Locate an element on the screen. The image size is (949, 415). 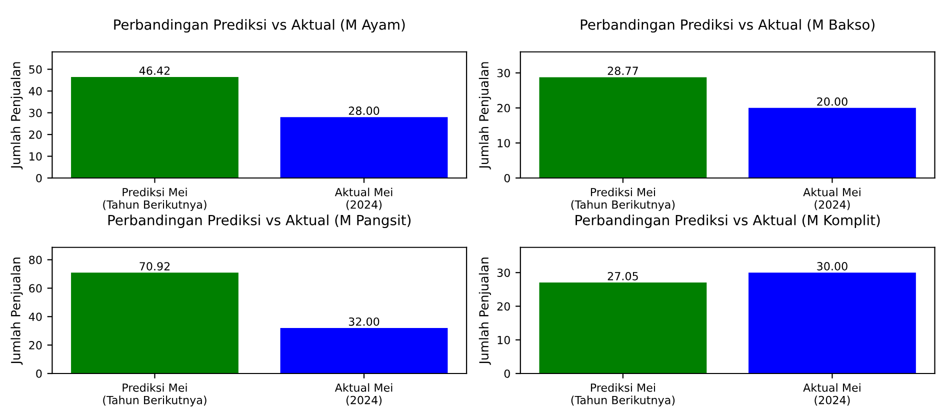
data-label: 30.00 is located at coordinates (832, 266).